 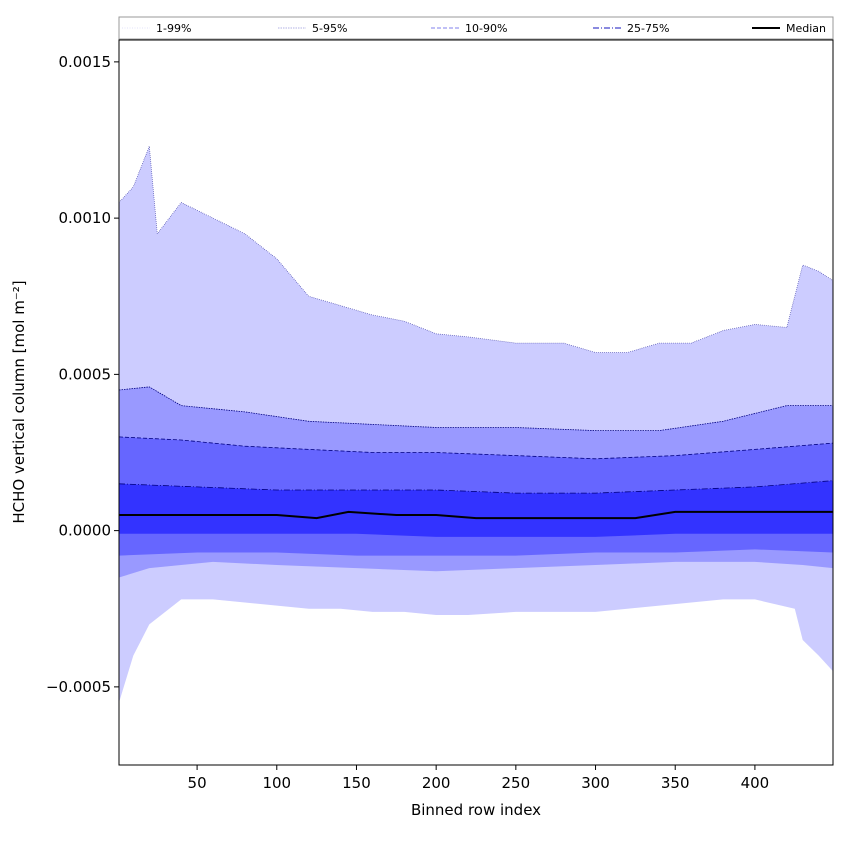 I want to click on band-25-75pct, so click(x=476, y=508).